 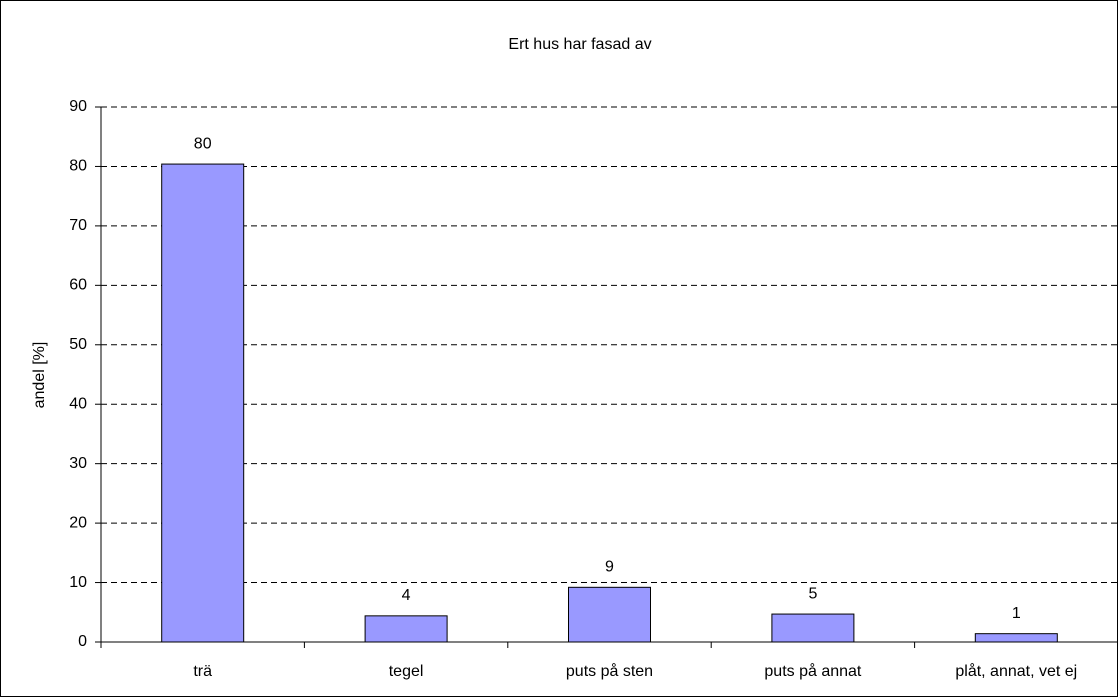 What do you see at coordinates (78, 522) in the screenshot?
I see `y-tick-label: 20` at bounding box center [78, 522].